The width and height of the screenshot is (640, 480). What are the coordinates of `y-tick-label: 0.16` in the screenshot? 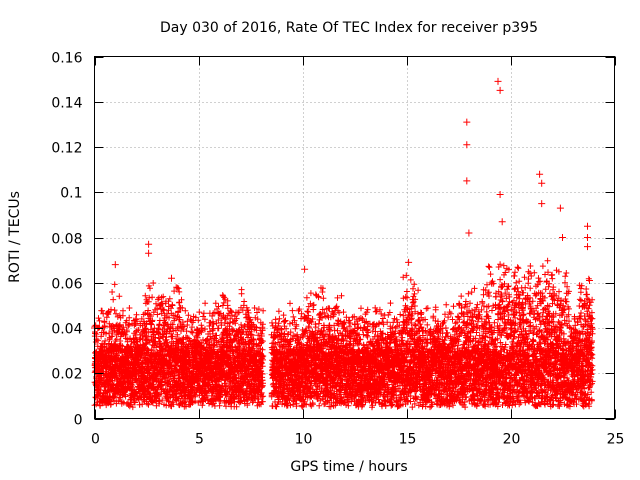 It's located at (66, 59).